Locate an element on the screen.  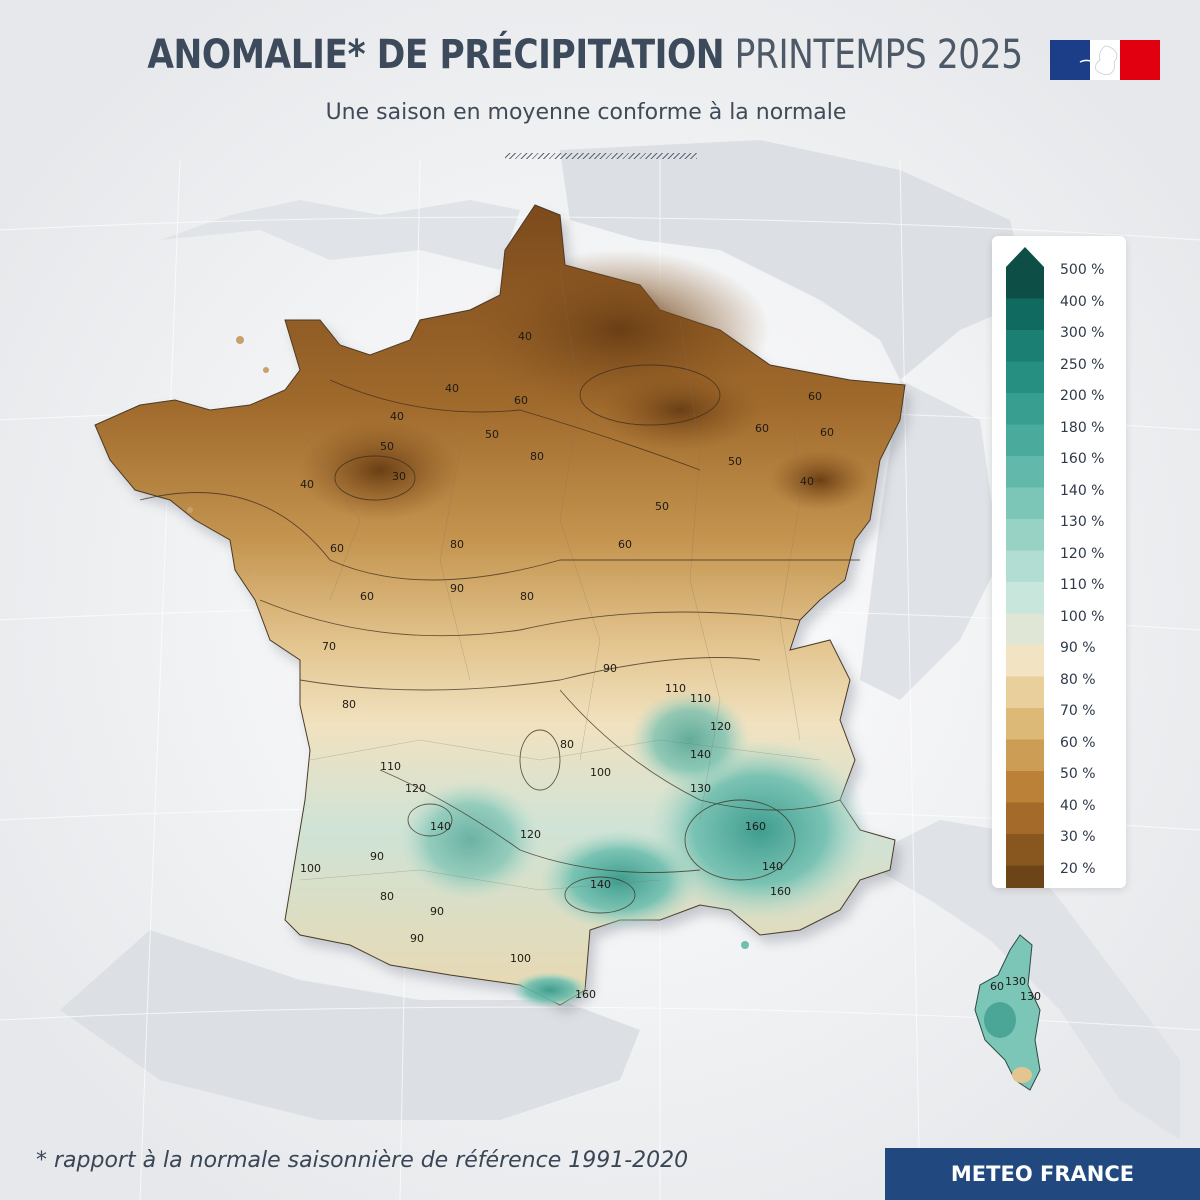
neighbour-land-east is located at coordinates (930, 540).